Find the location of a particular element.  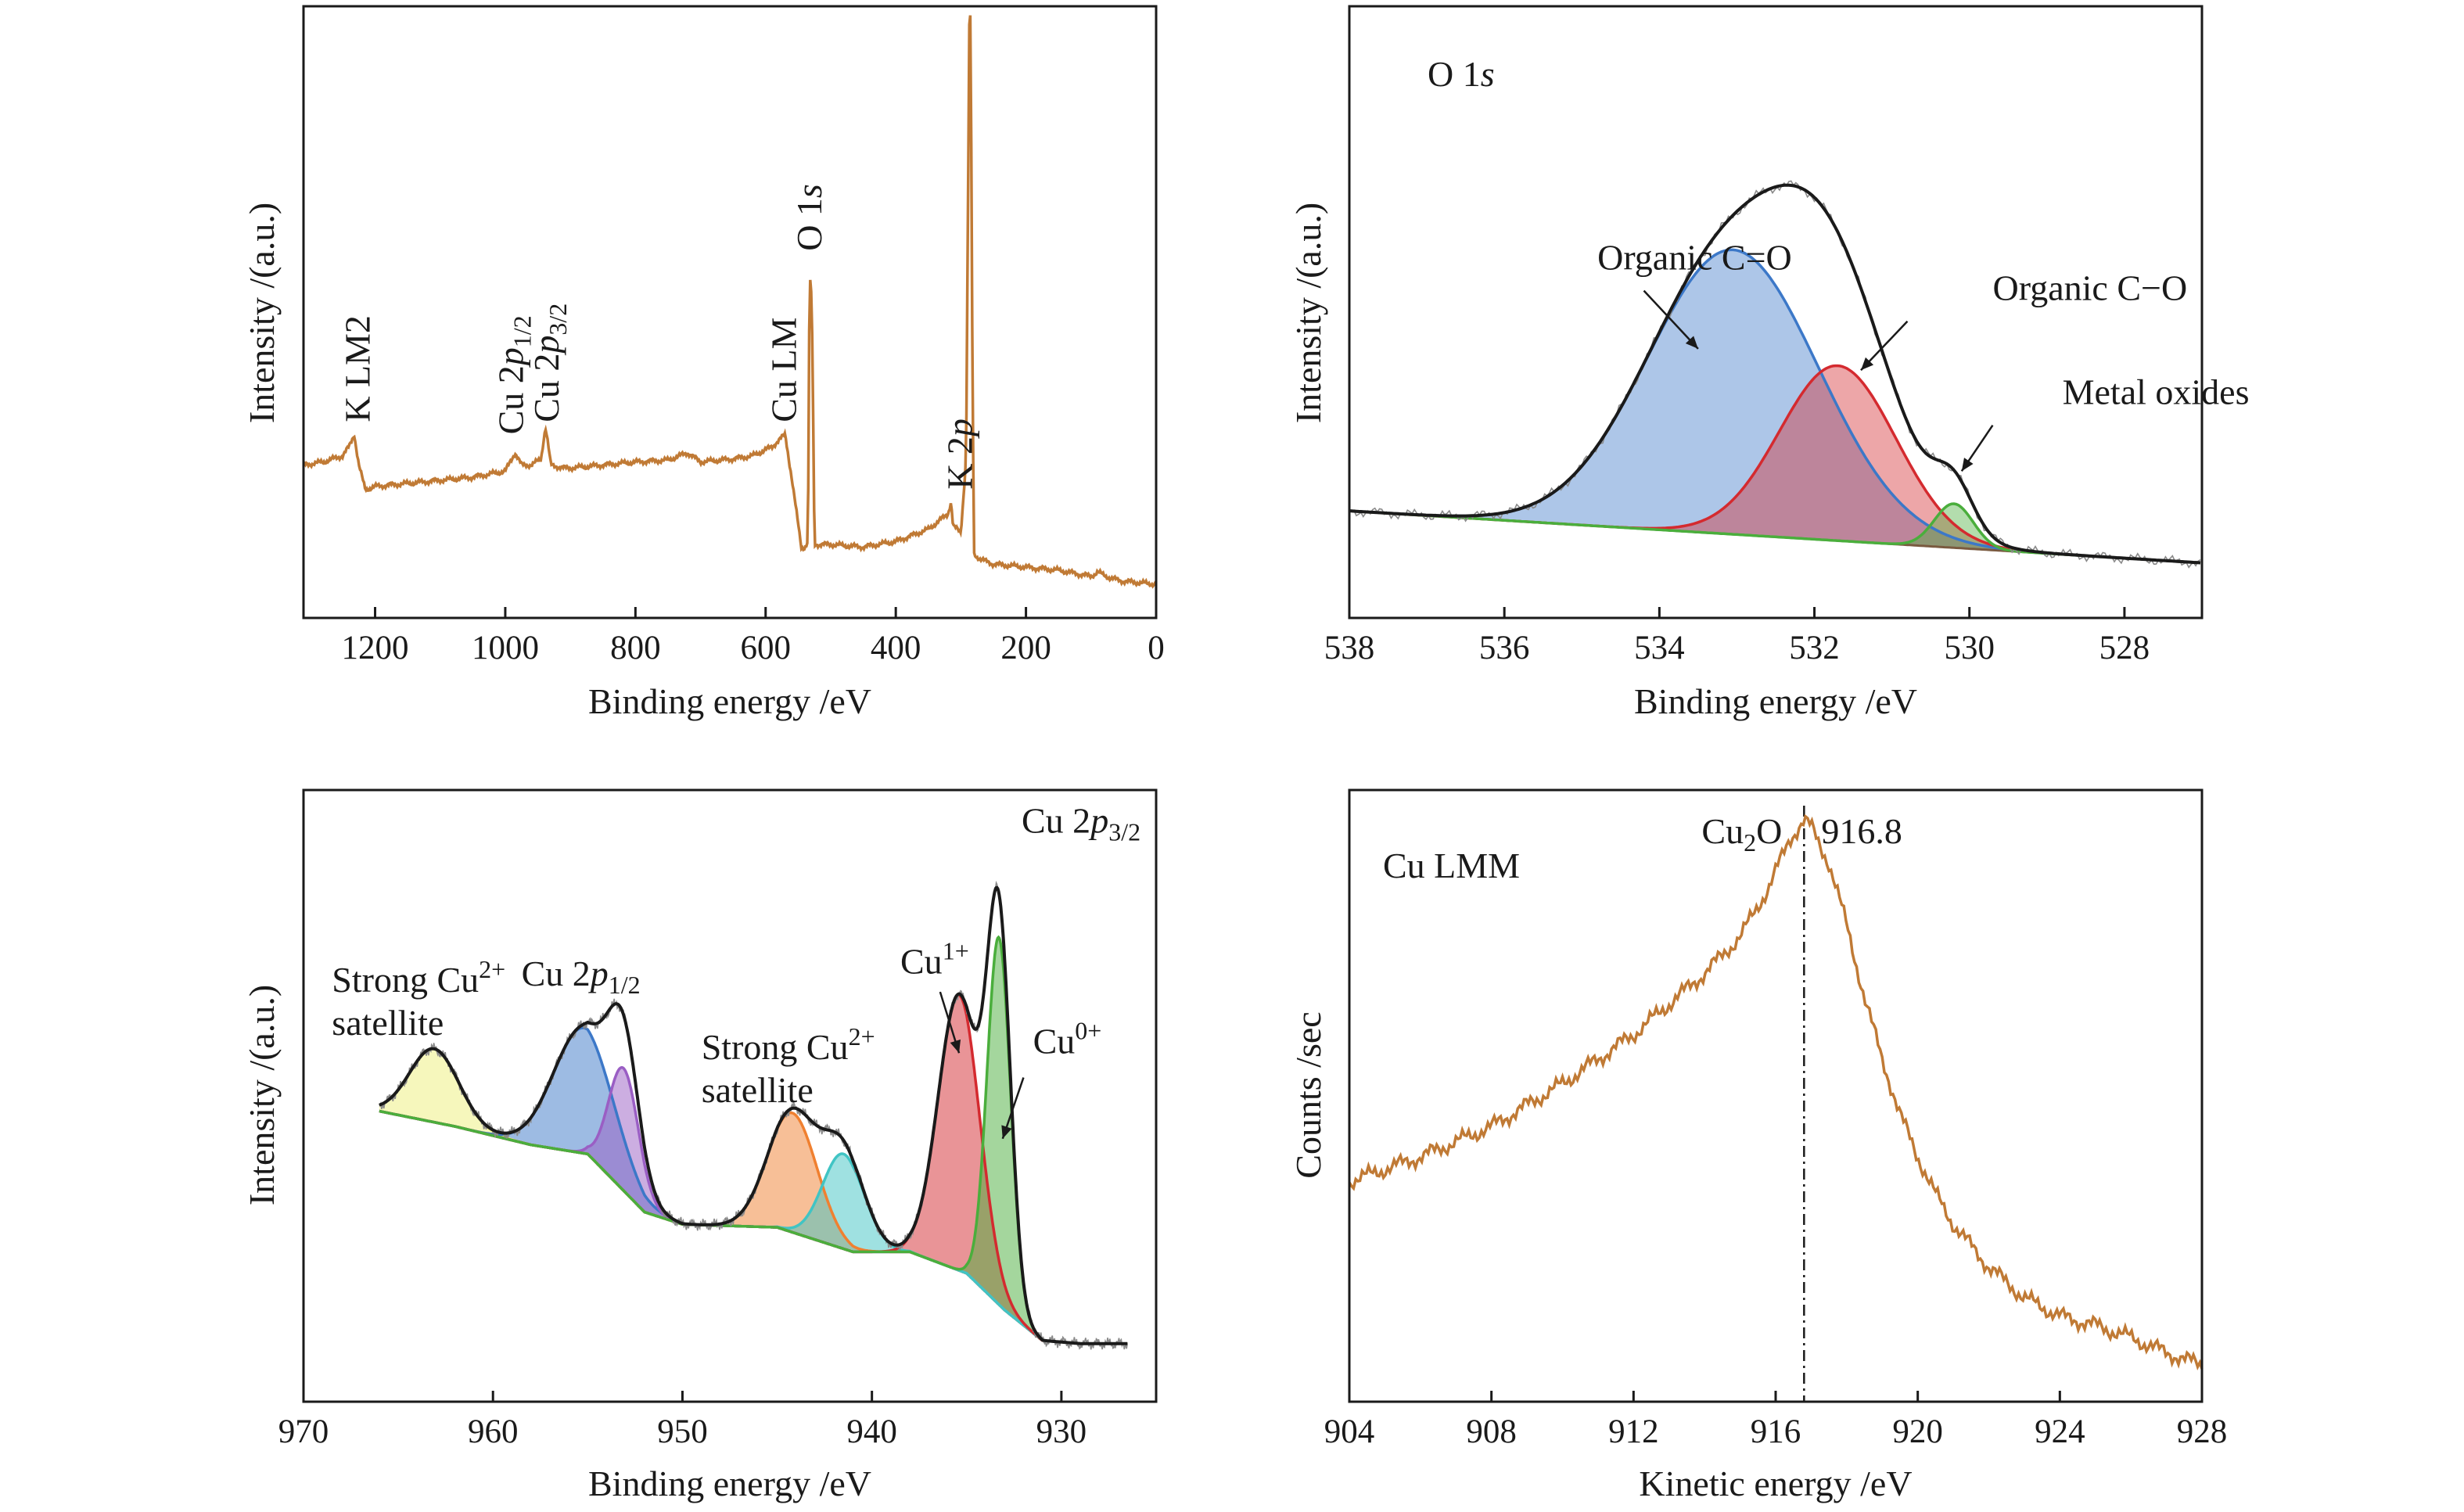

cu2p-component-fills is located at coordinates (753, 1140).